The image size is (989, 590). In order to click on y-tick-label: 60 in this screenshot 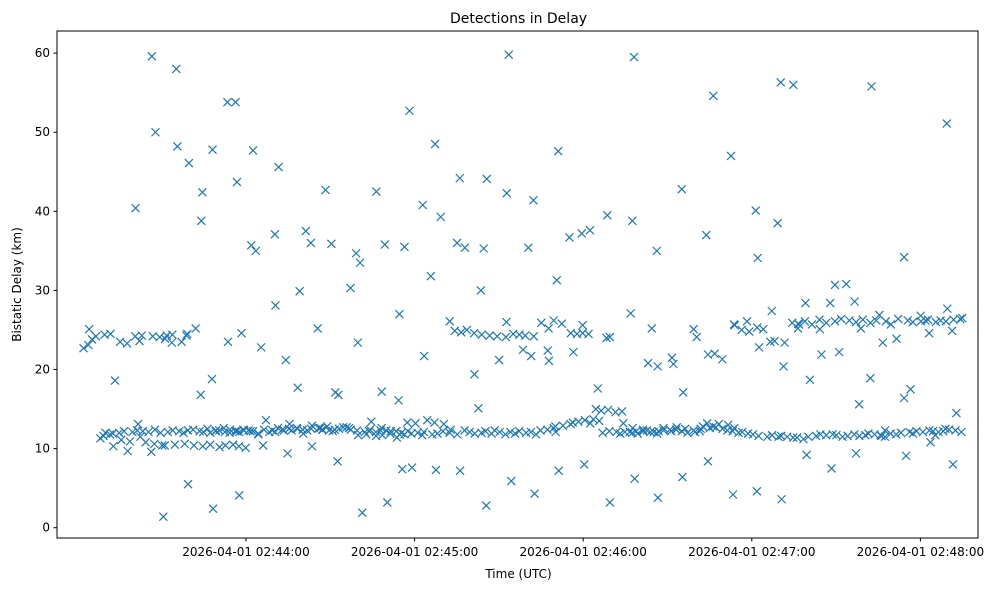, I will do `click(42, 53)`.